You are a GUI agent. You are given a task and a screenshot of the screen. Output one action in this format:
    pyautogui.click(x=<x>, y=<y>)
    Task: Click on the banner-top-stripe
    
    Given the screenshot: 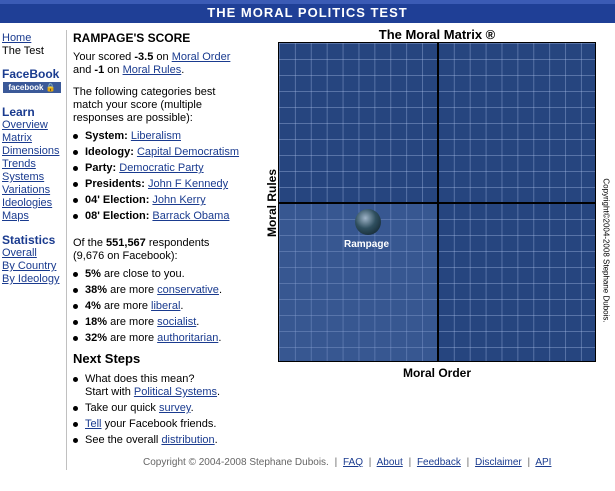 What is the action you would take?
    pyautogui.click(x=307, y=2)
    